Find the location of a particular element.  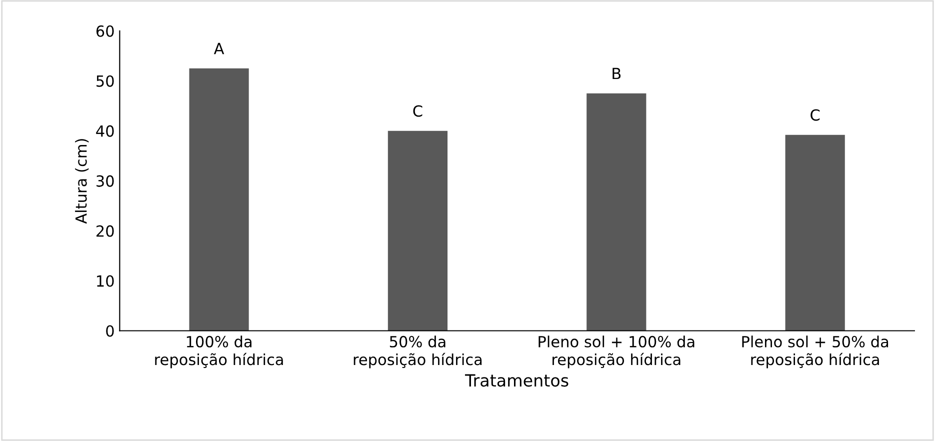

x-tick-label: 50% da reposição hídrica is located at coordinates (418, 352).